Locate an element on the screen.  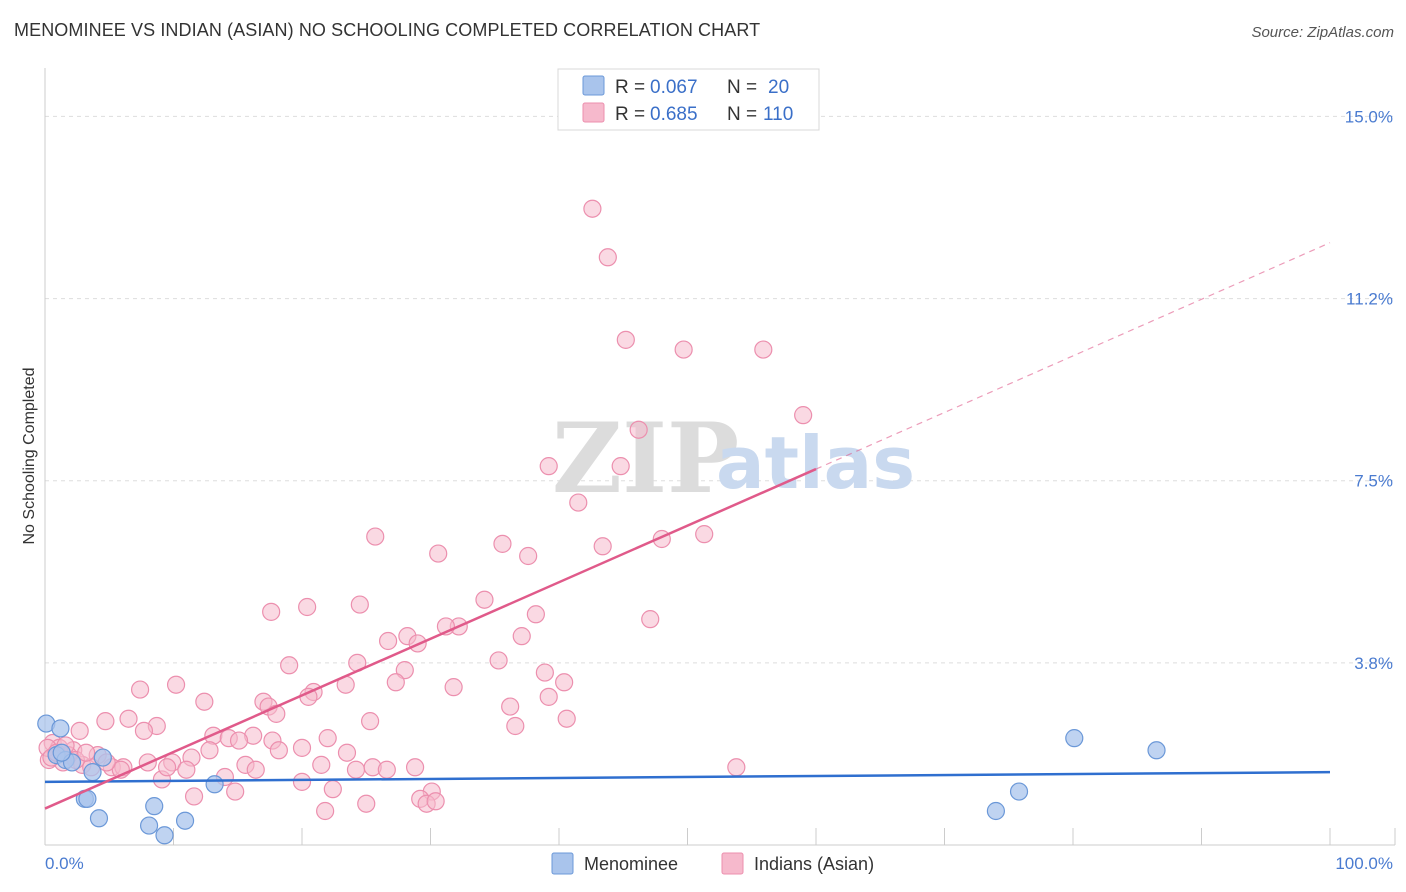
regression-line-menominee is located at coordinates (687, 777).